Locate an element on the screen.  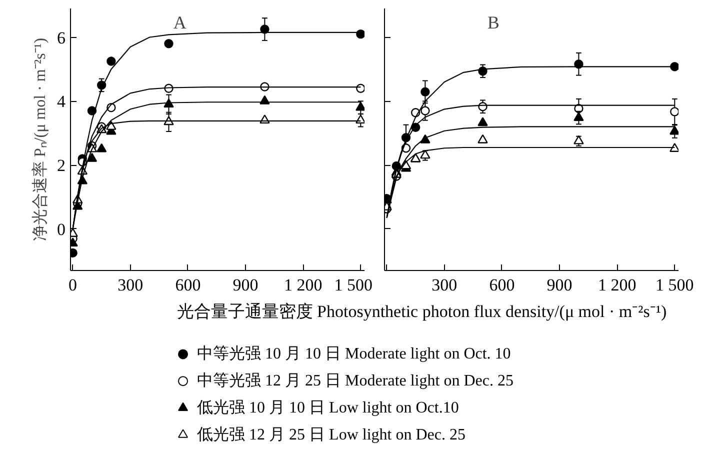
y-tick-label: 4 is located at coordinates (61, 102).